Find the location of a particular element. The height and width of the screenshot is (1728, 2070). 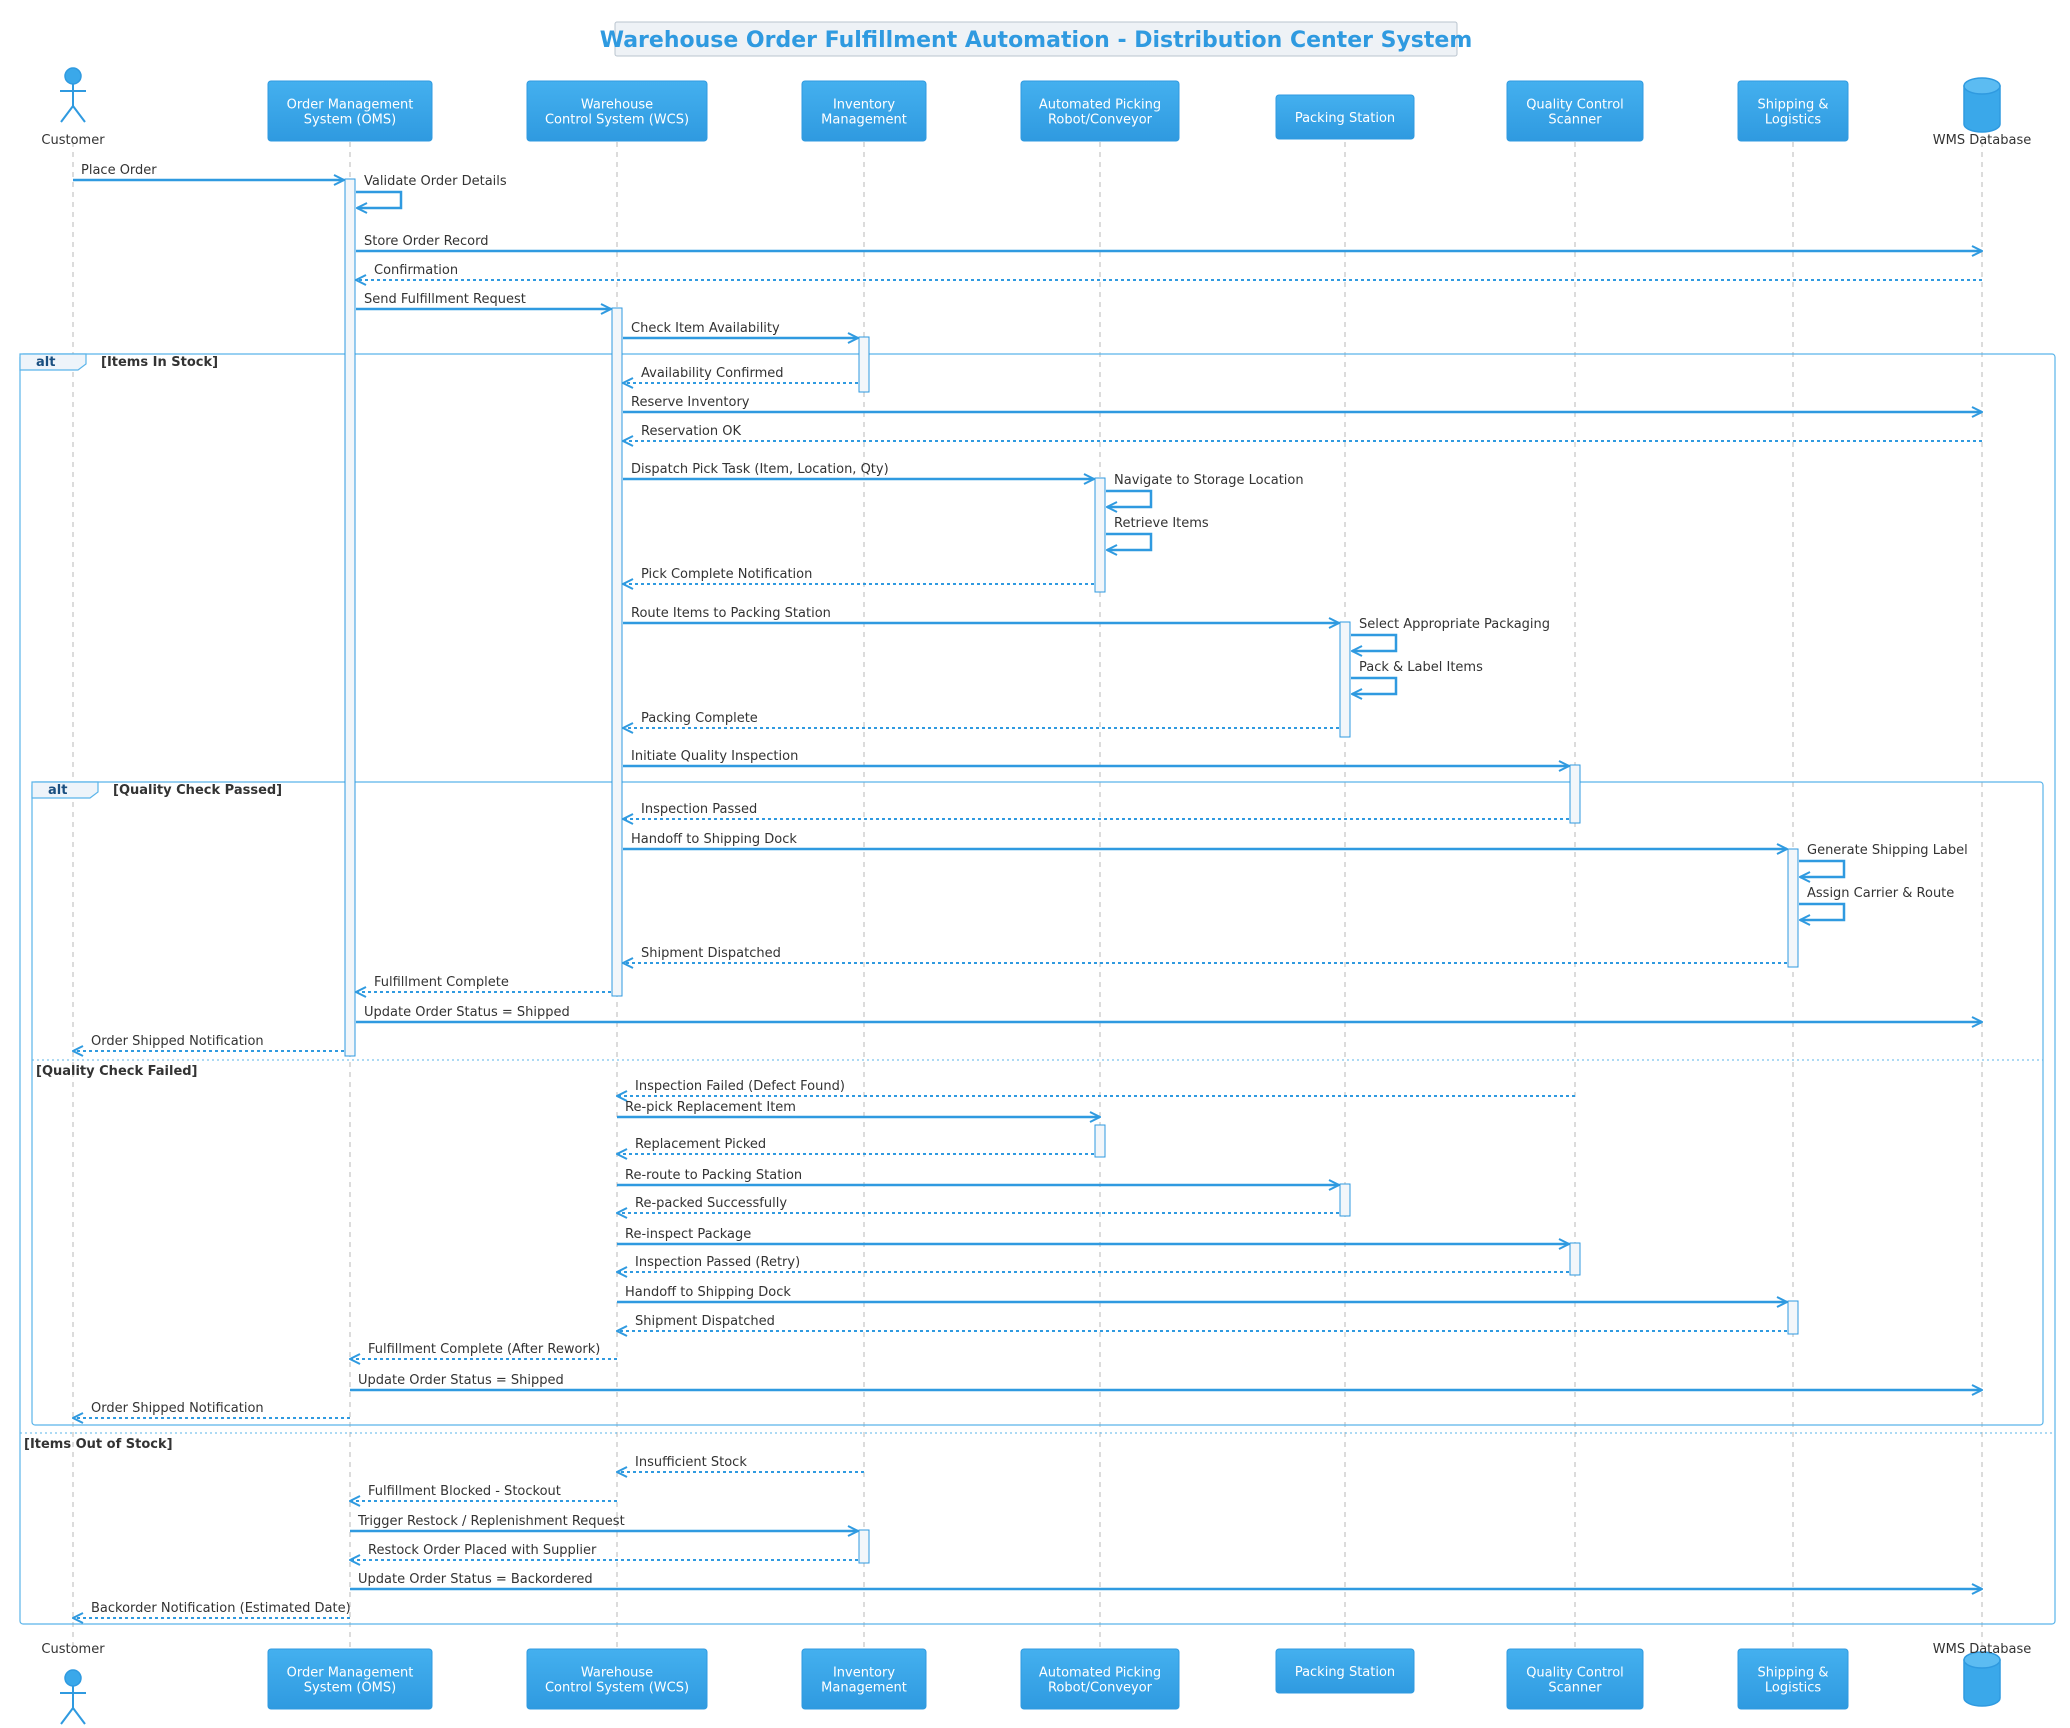

message: Re-route to Packing Station is located at coordinates (978, 1176).